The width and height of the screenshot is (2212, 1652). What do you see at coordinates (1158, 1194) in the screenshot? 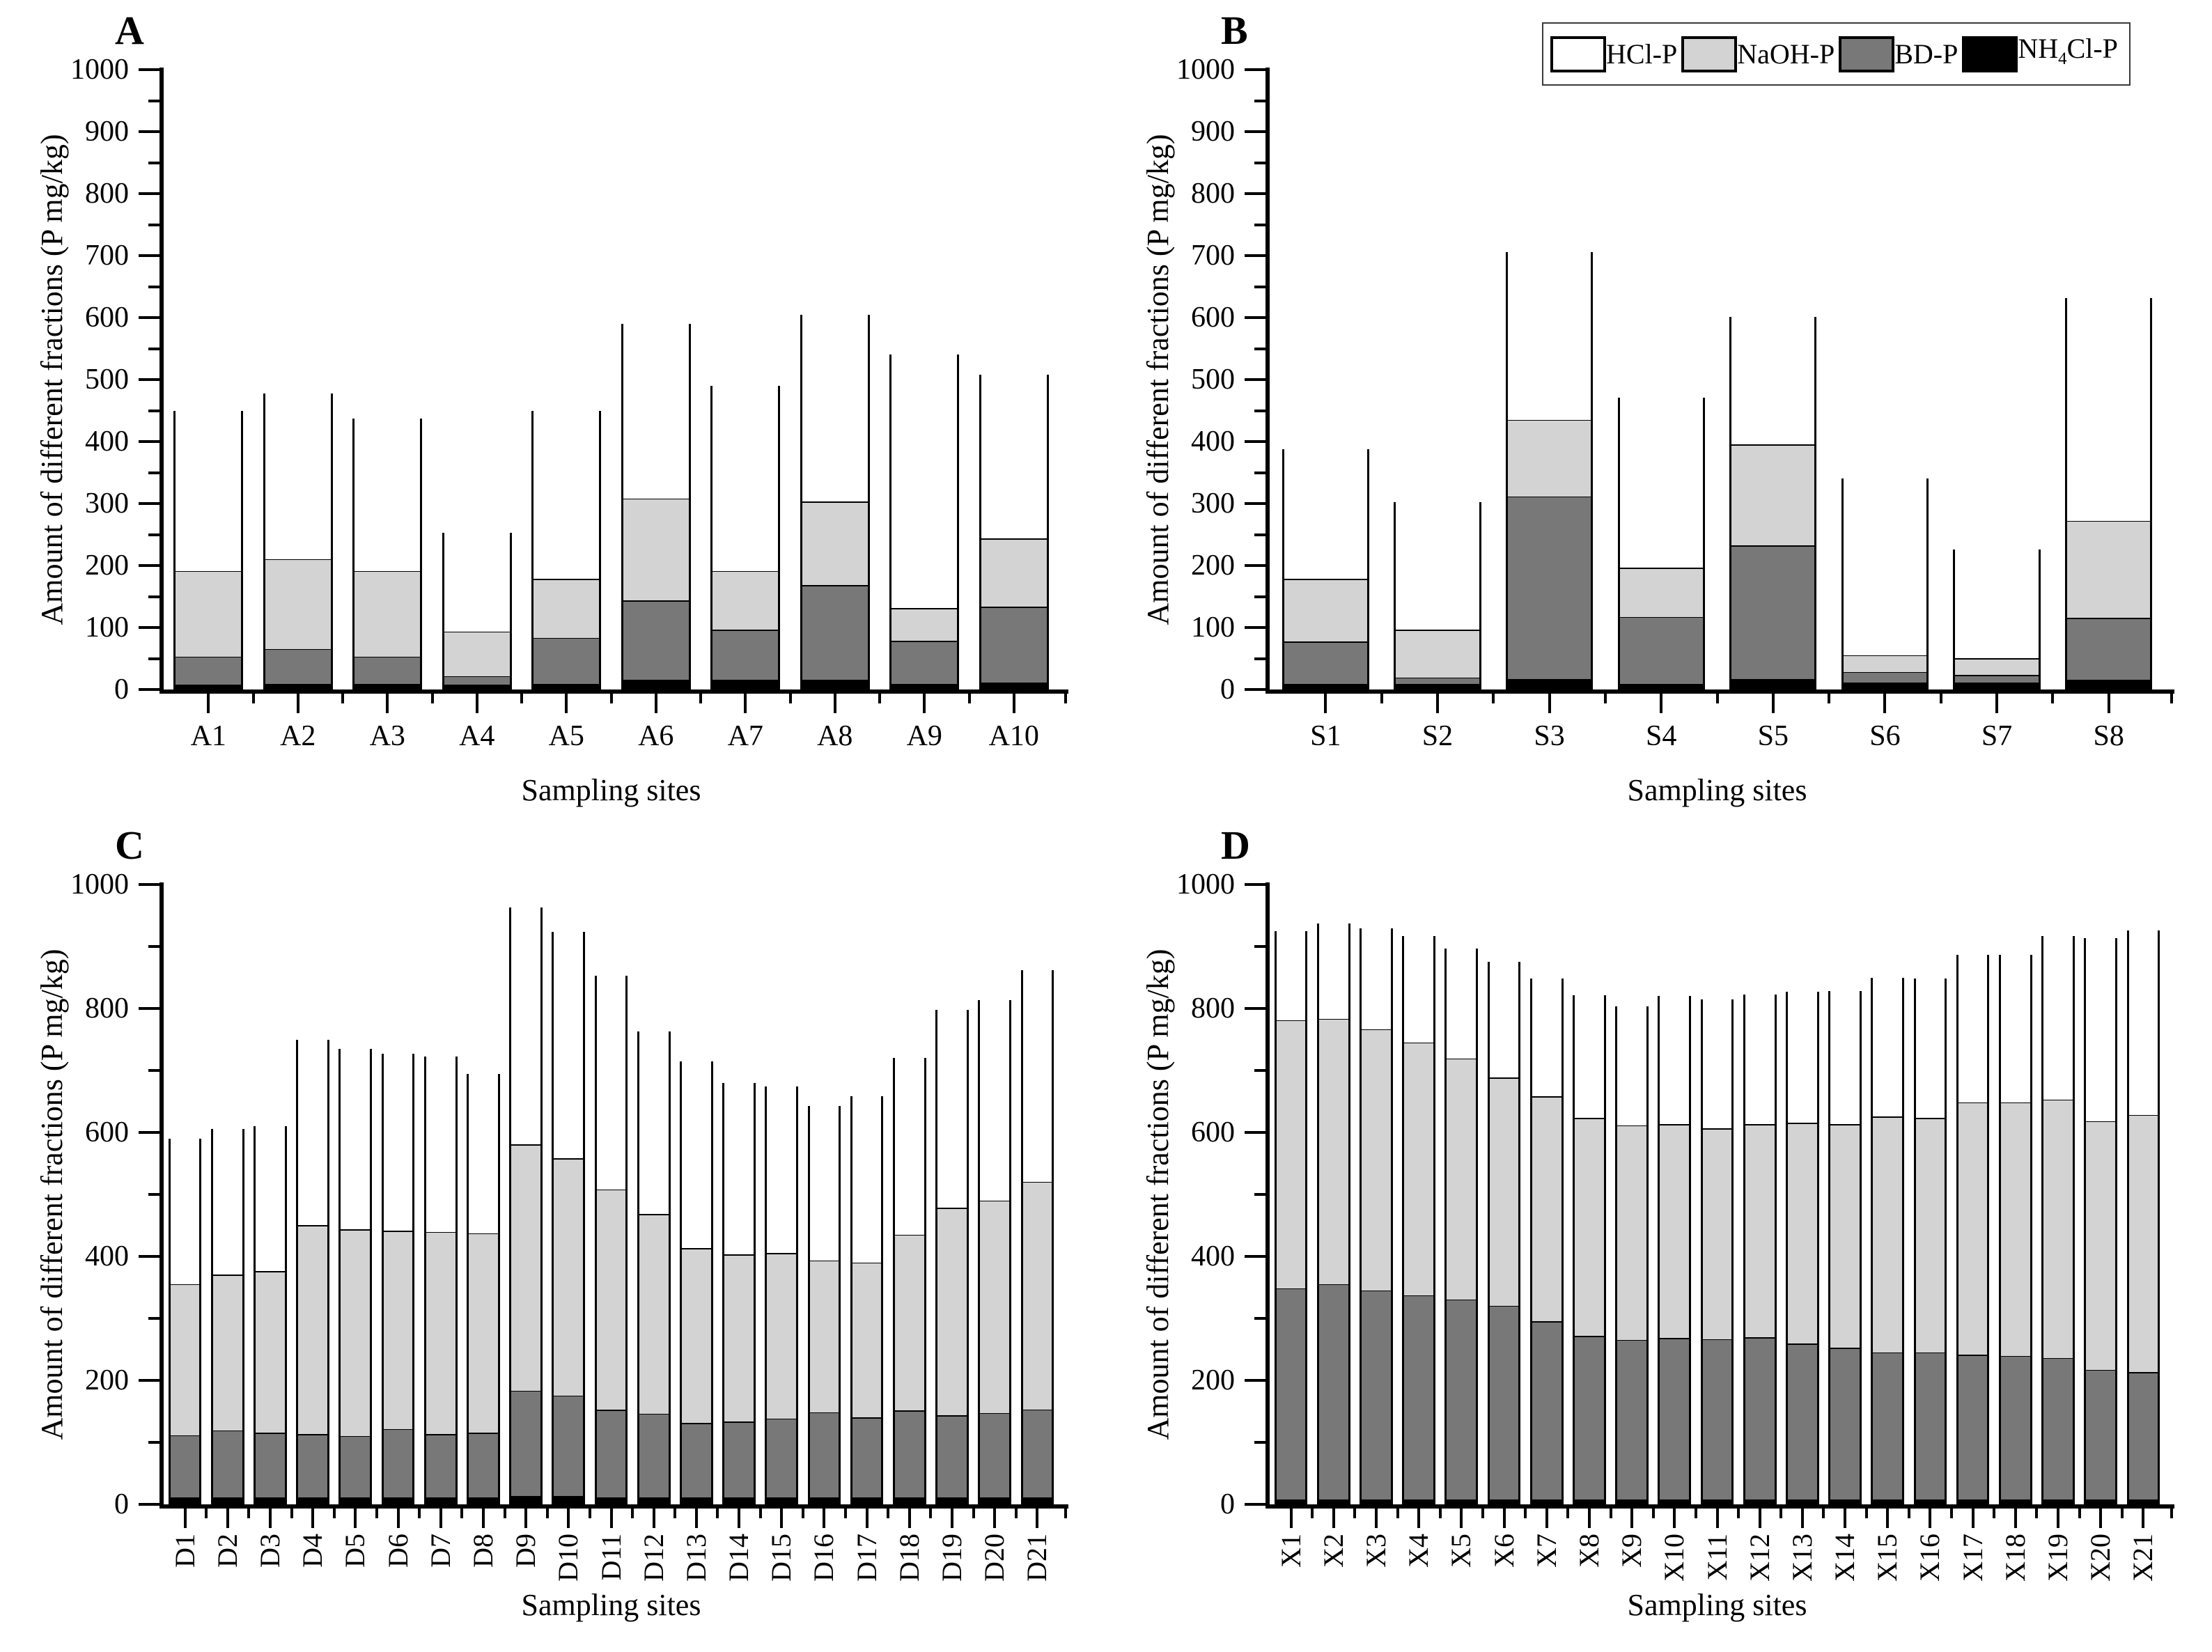
I see `y-axis-title: Amount of different fractions (P mg/kg)` at bounding box center [1158, 1194].